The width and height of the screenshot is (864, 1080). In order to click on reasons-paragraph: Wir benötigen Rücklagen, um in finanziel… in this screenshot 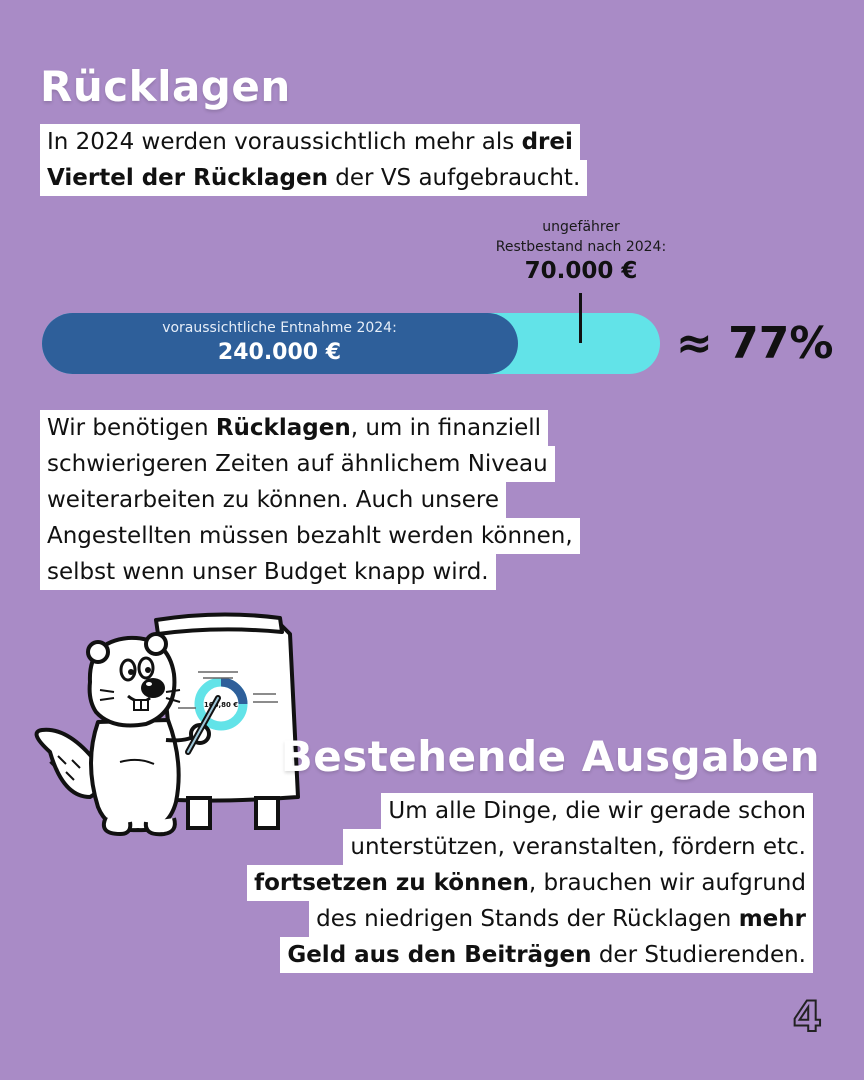, I will do `click(310, 500)`.